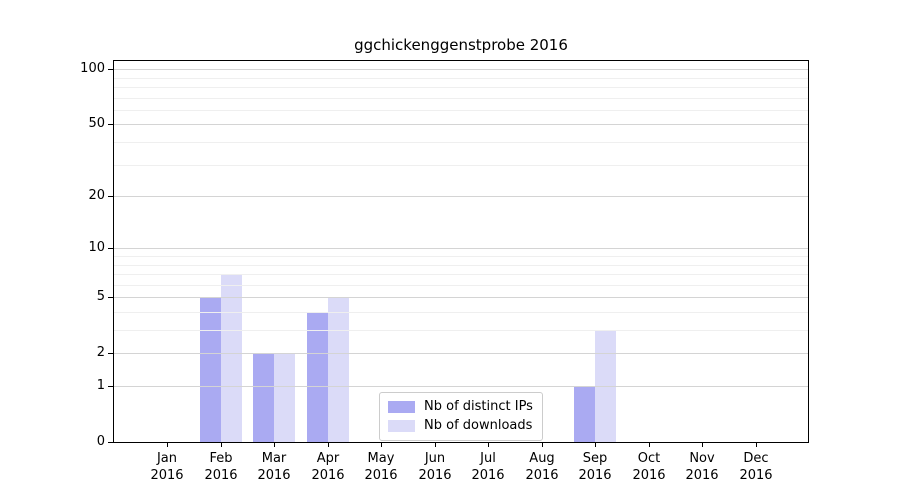  What do you see at coordinates (100, 441) in the screenshot?
I see `y-tick-label-0: 0` at bounding box center [100, 441].